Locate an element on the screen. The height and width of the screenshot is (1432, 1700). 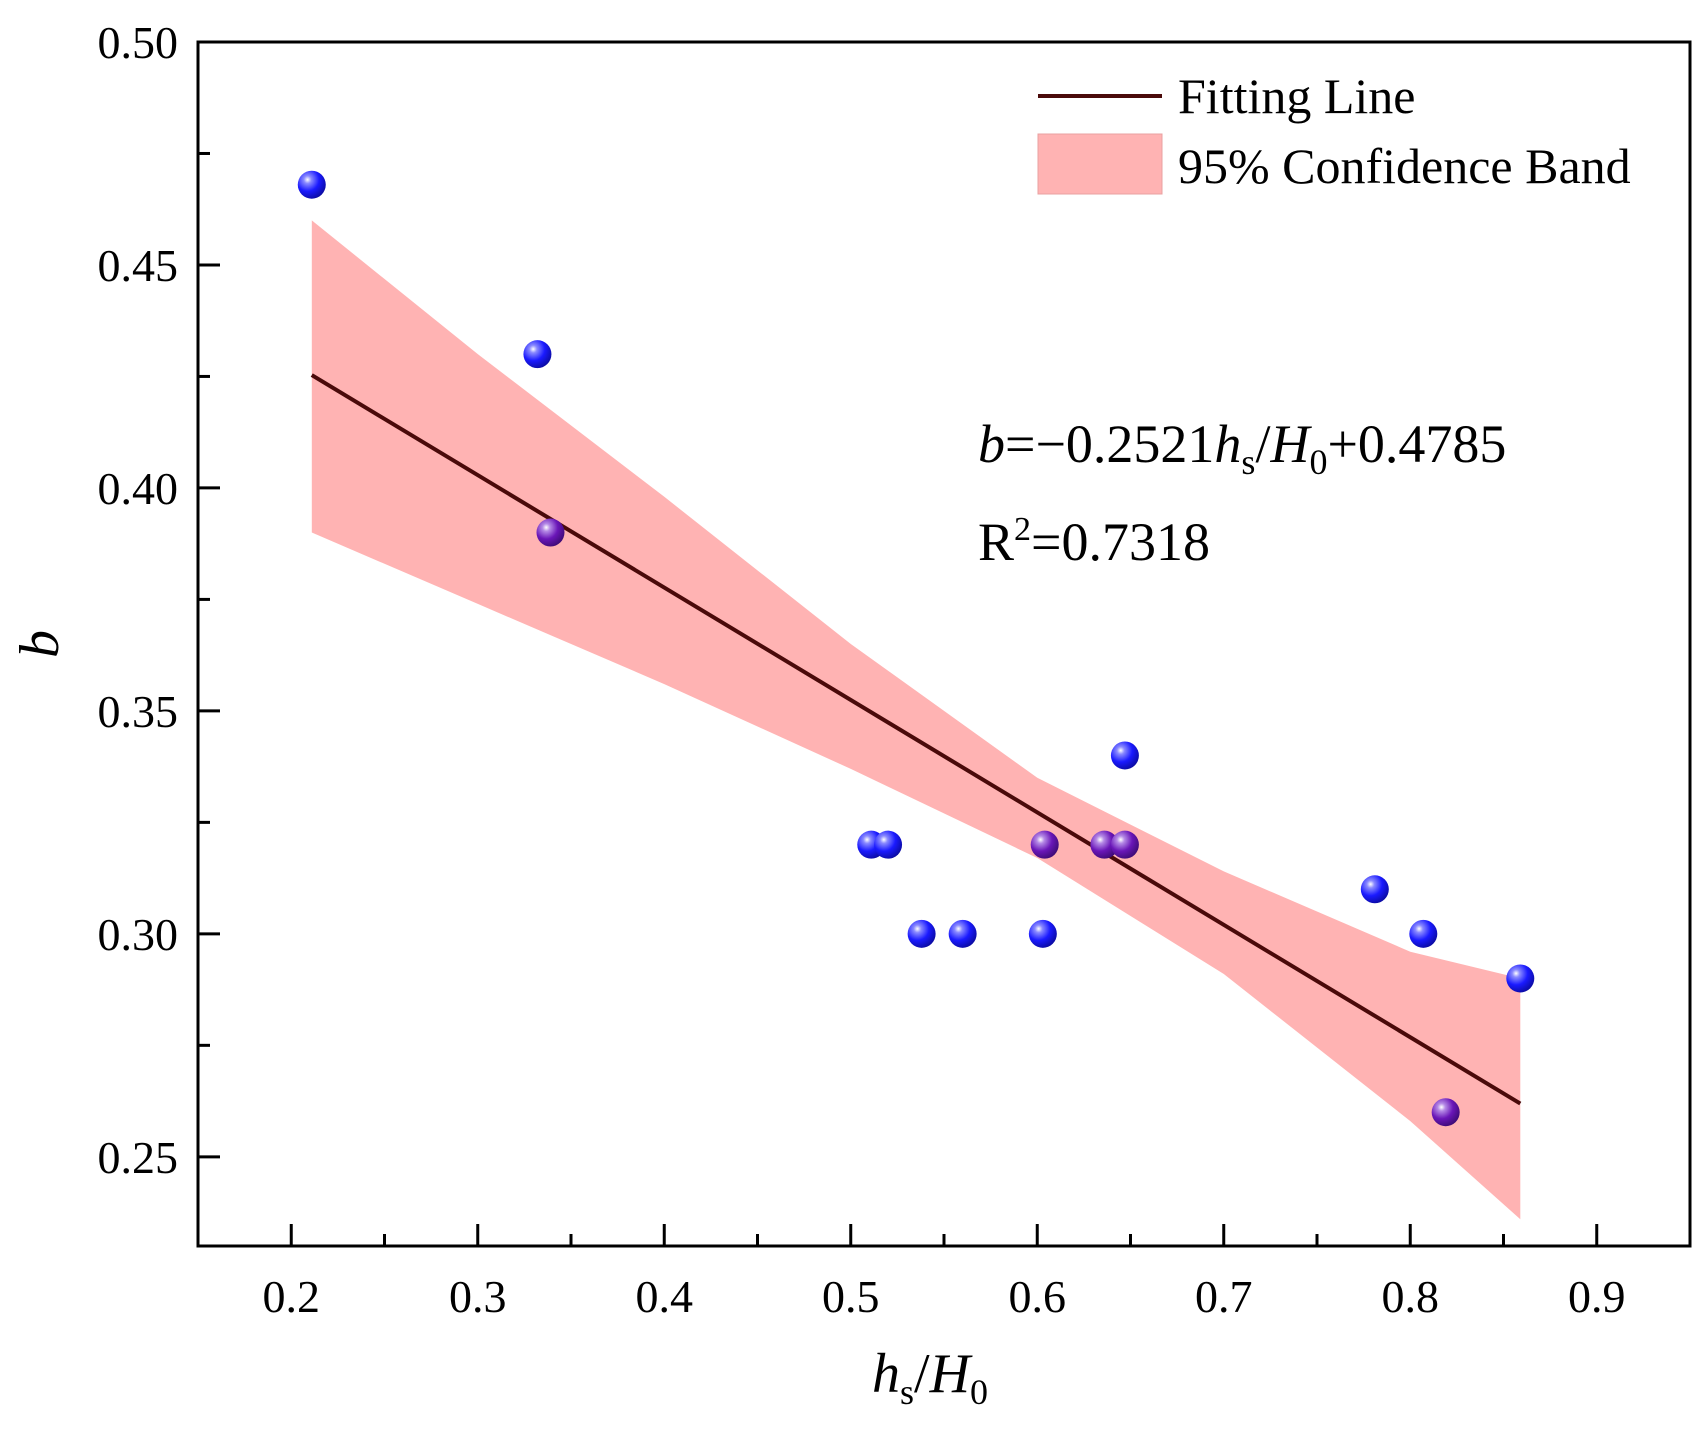
legend-band-swatch is located at coordinates (1100, 164).